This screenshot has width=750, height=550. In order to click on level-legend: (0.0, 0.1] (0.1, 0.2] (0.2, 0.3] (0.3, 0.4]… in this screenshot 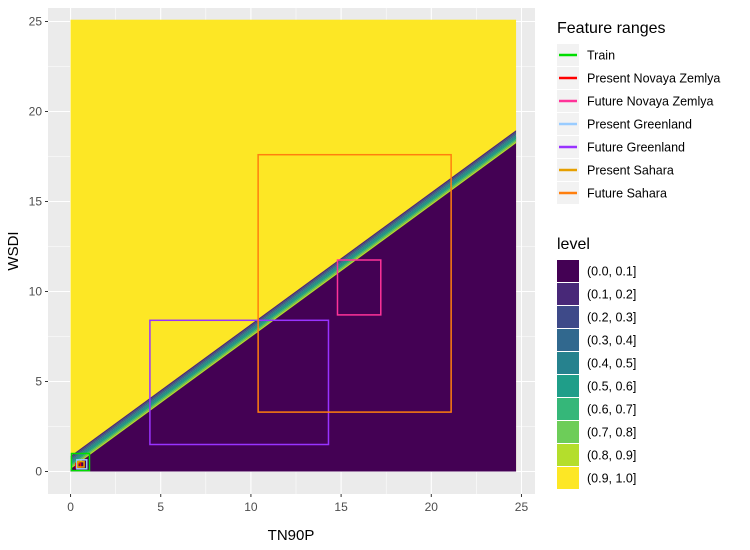, I will do `click(596, 374)`.